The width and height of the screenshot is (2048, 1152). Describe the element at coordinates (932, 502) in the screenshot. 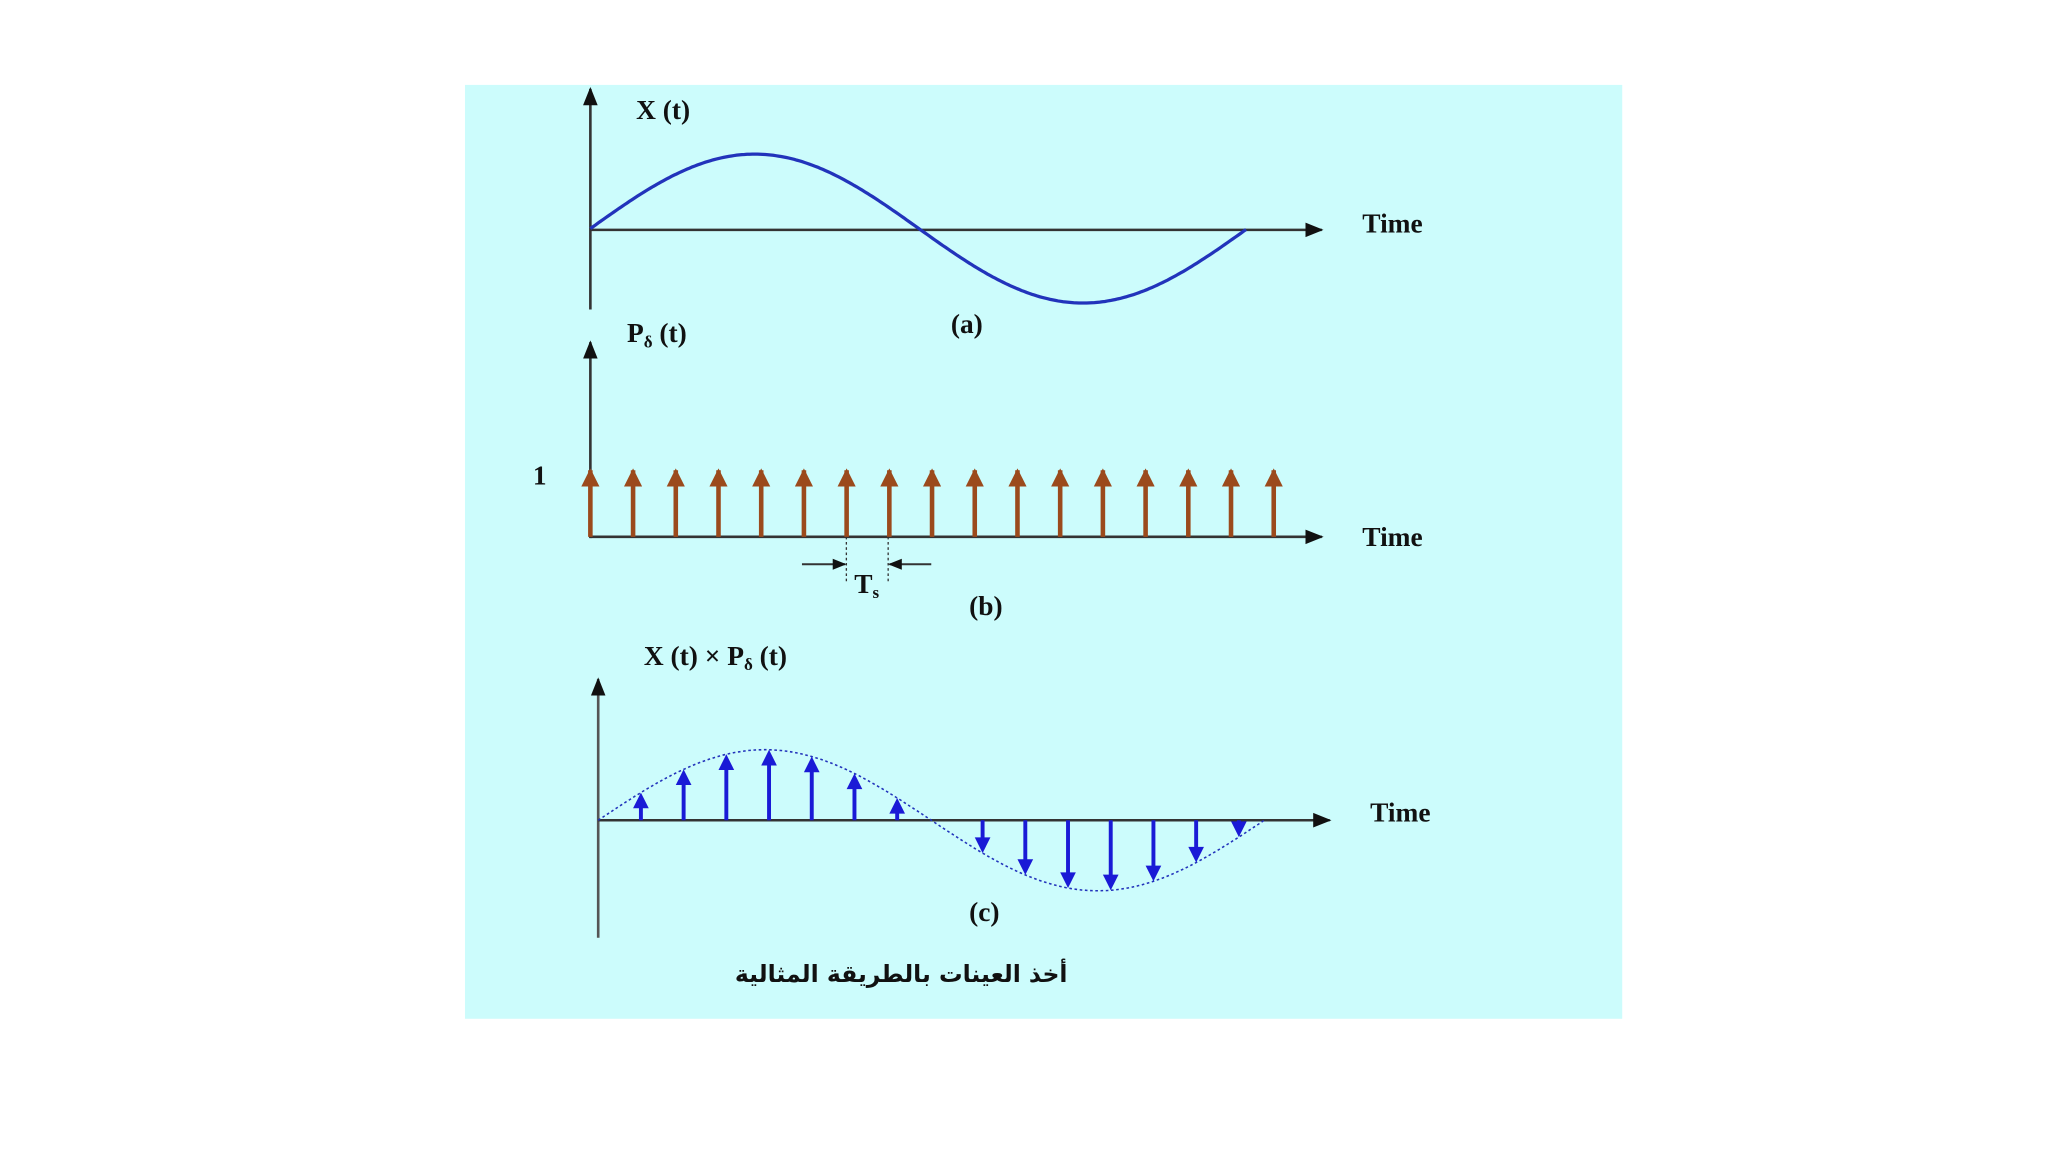

I see `impulse-train` at that location.